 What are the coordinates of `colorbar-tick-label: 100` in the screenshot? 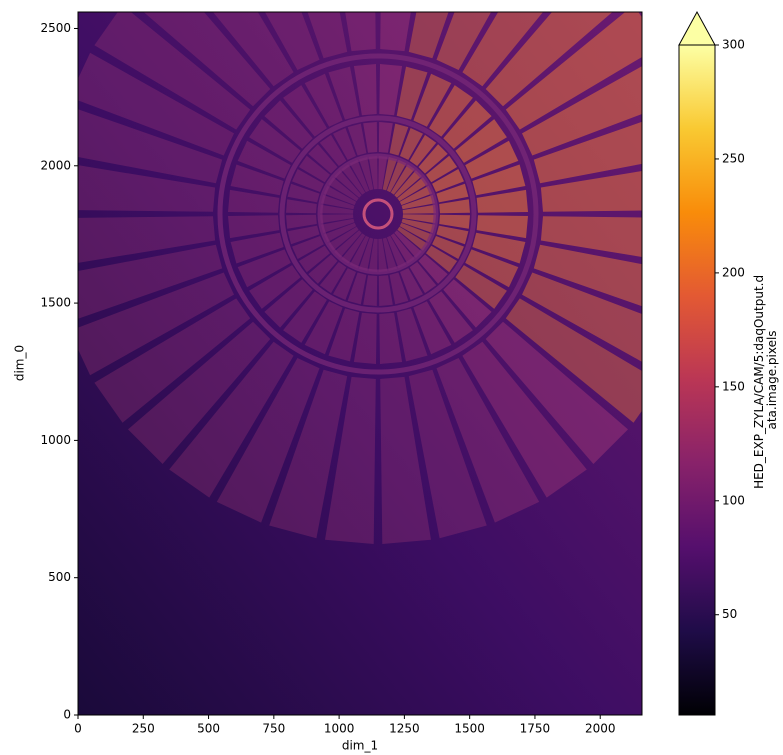 It's located at (733, 500).